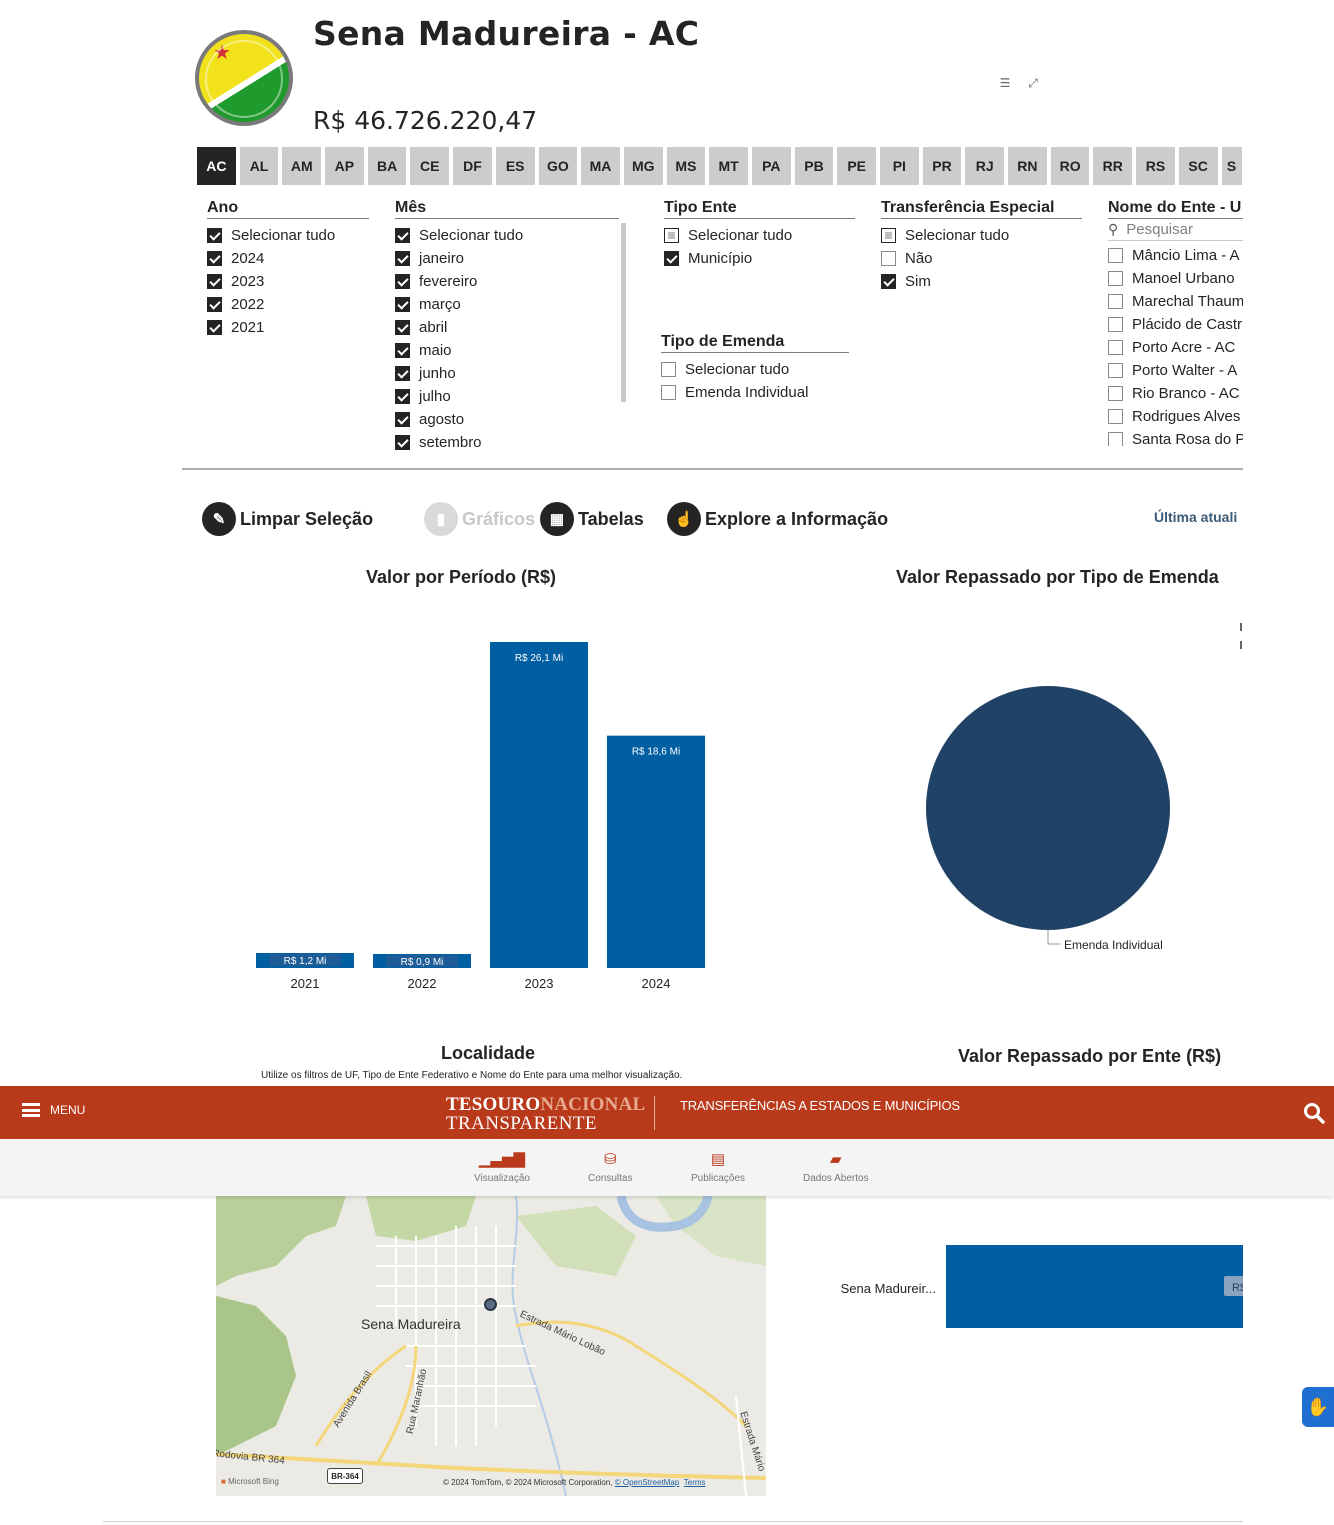  Describe the element at coordinates (1175, 278) in the screenshot. I see `slicer-option: Manoel Urbano` at that location.